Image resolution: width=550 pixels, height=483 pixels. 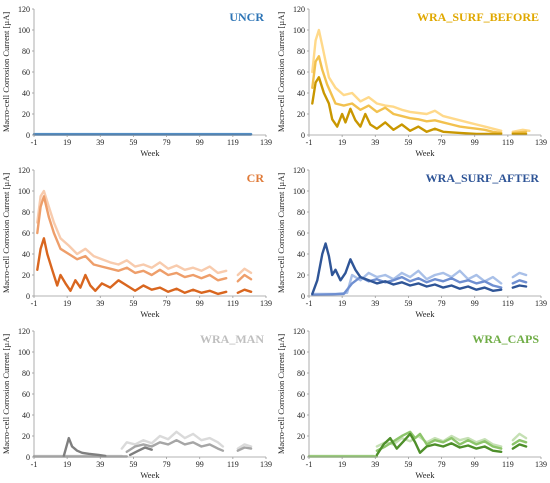 What do you see at coordinates (483, 178) in the screenshot?
I see `chart-title: WRA_SURF_AFTER` at bounding box center [483, 178].